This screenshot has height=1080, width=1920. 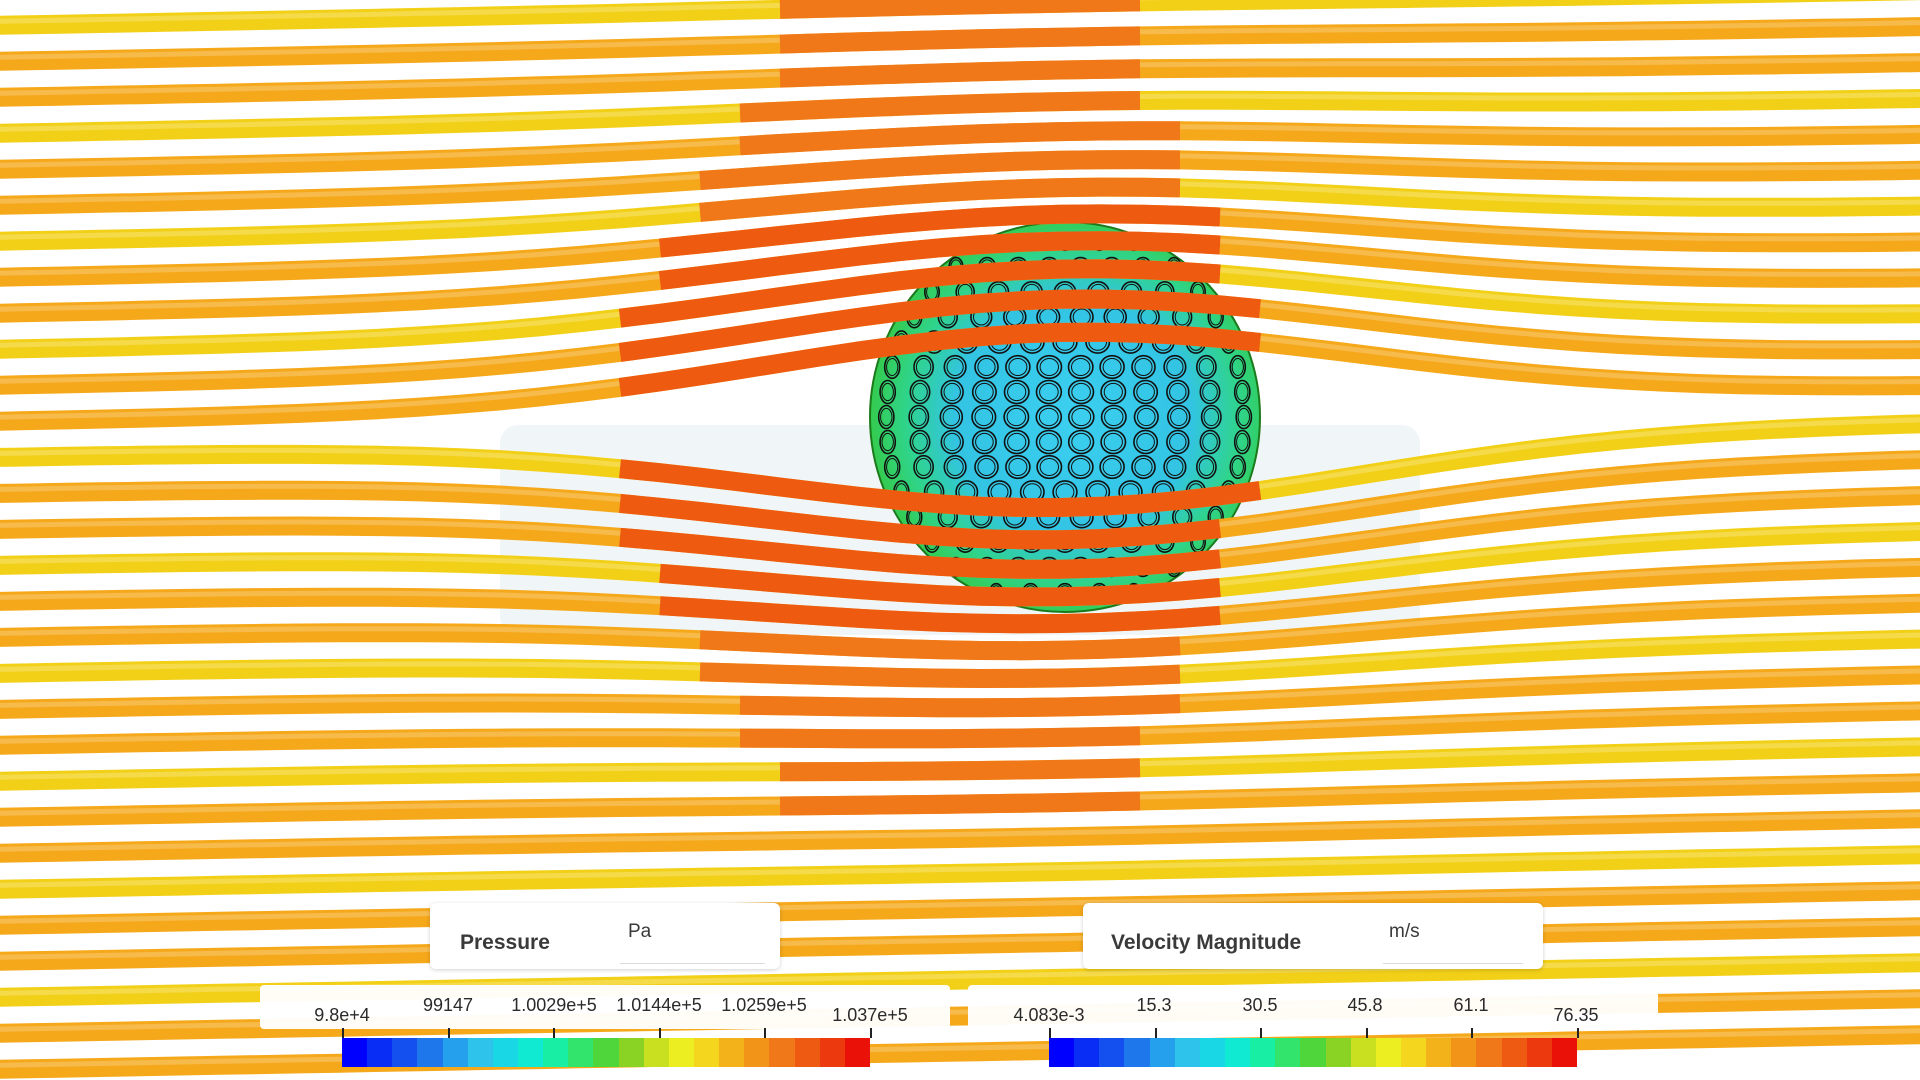 What do you see at coordinates (342, 1015) in the screenshot?
I see `pressure-tick-label: 9.8e+4` at bounding box center [342, 1015].